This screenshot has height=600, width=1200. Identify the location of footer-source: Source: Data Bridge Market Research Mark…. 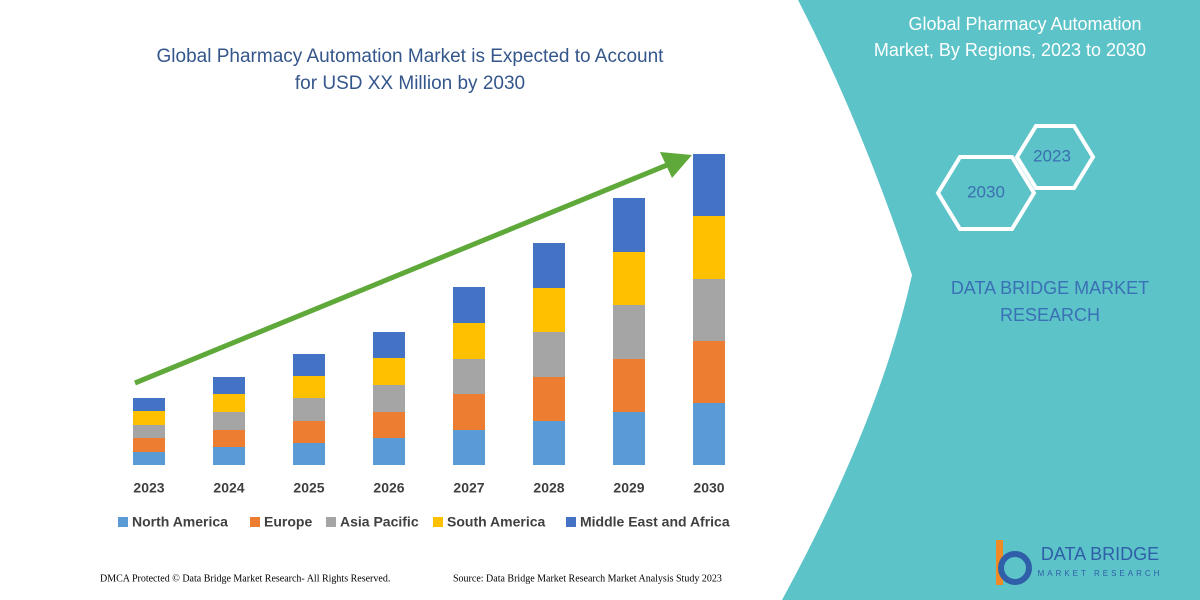
(587, 578).